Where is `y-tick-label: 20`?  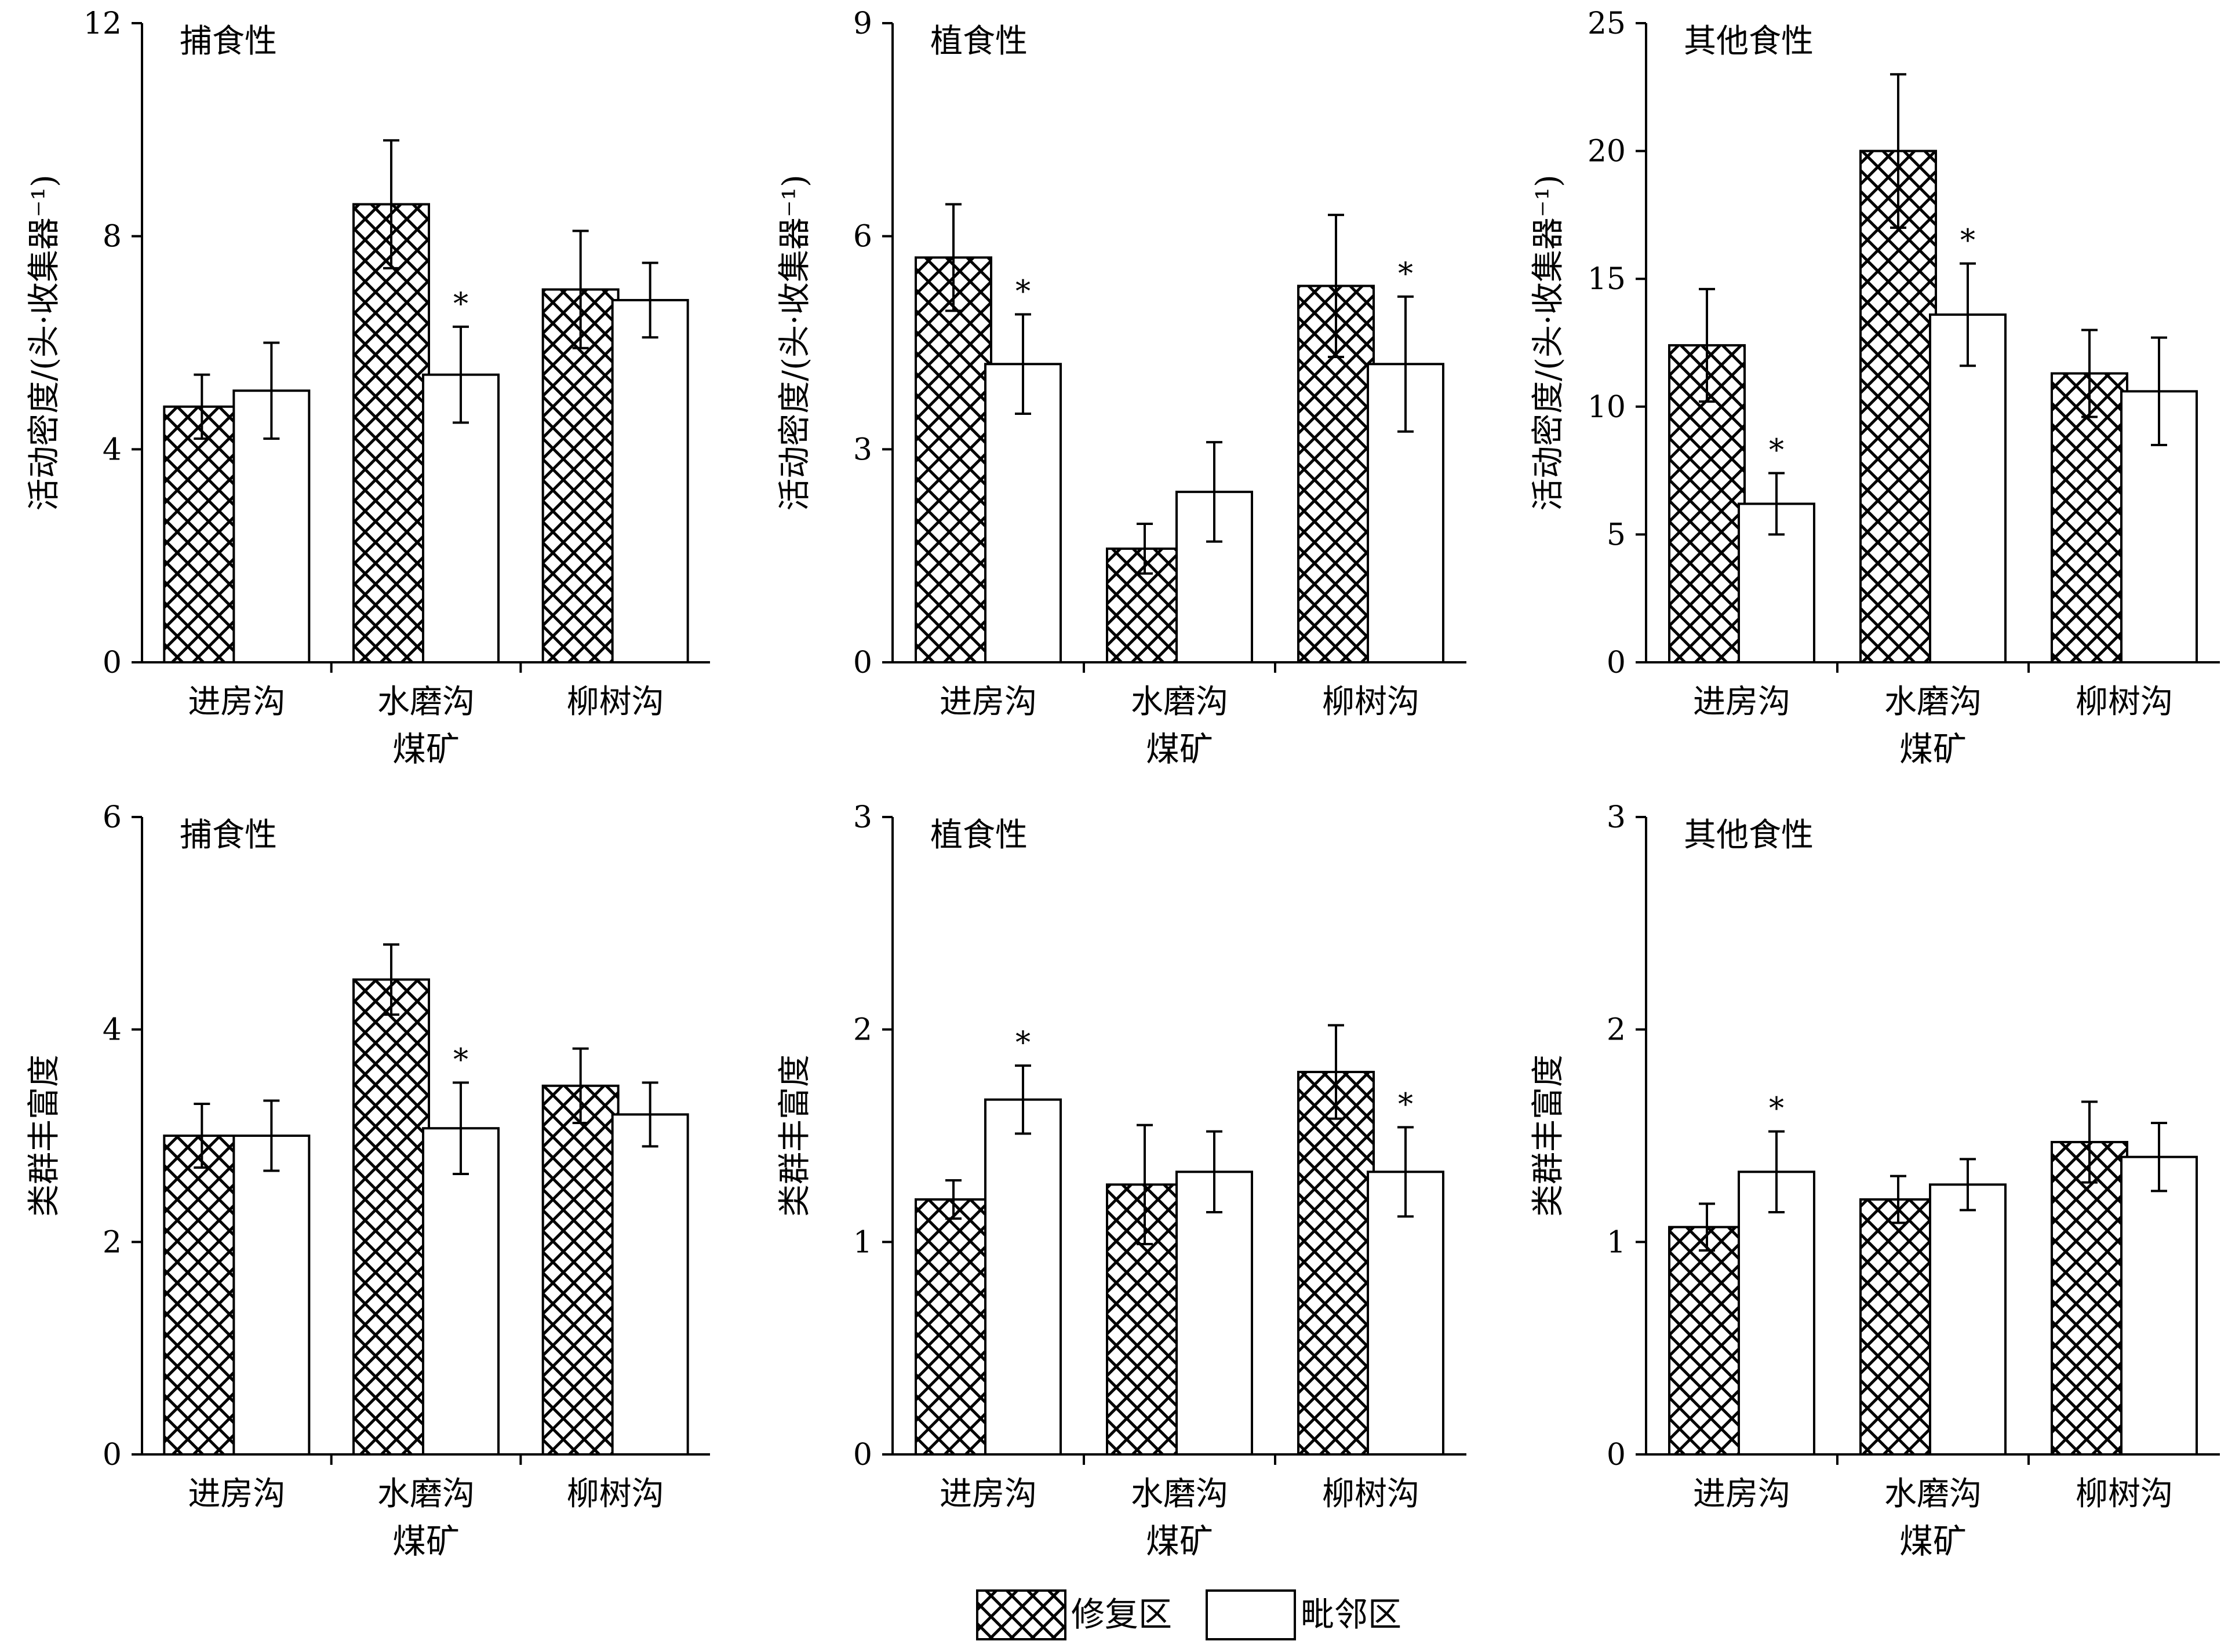
y-tick-label: 20 is located at coordinates (1607, 151).